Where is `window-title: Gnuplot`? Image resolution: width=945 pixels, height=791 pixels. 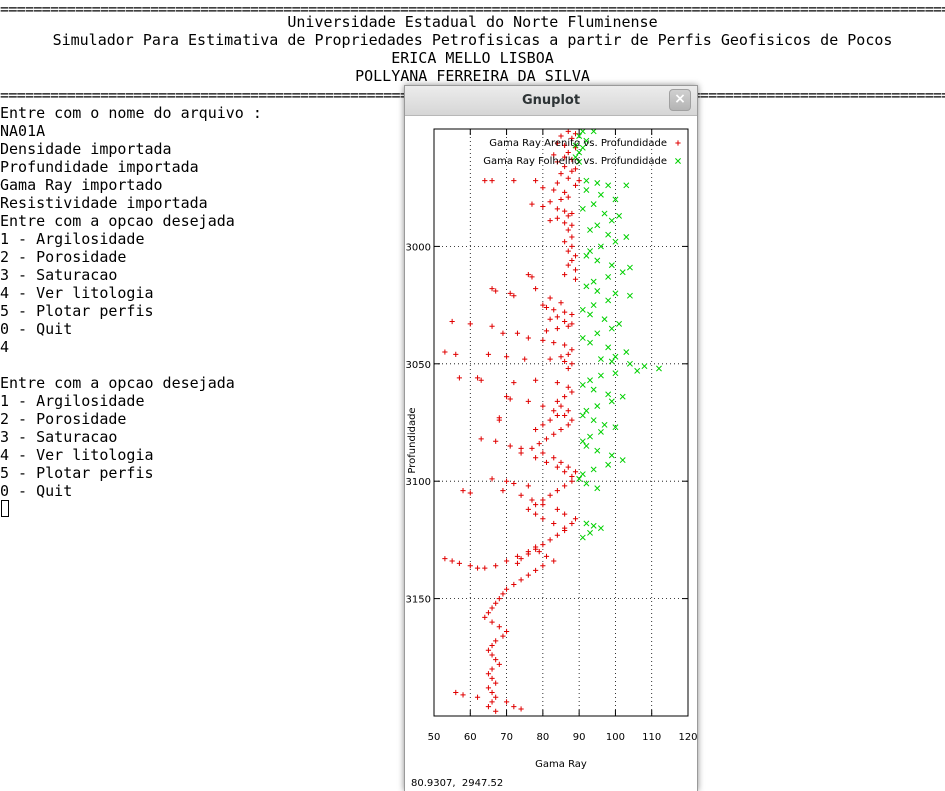
window-title: Gnuplot is located at coordinates (551, 100).